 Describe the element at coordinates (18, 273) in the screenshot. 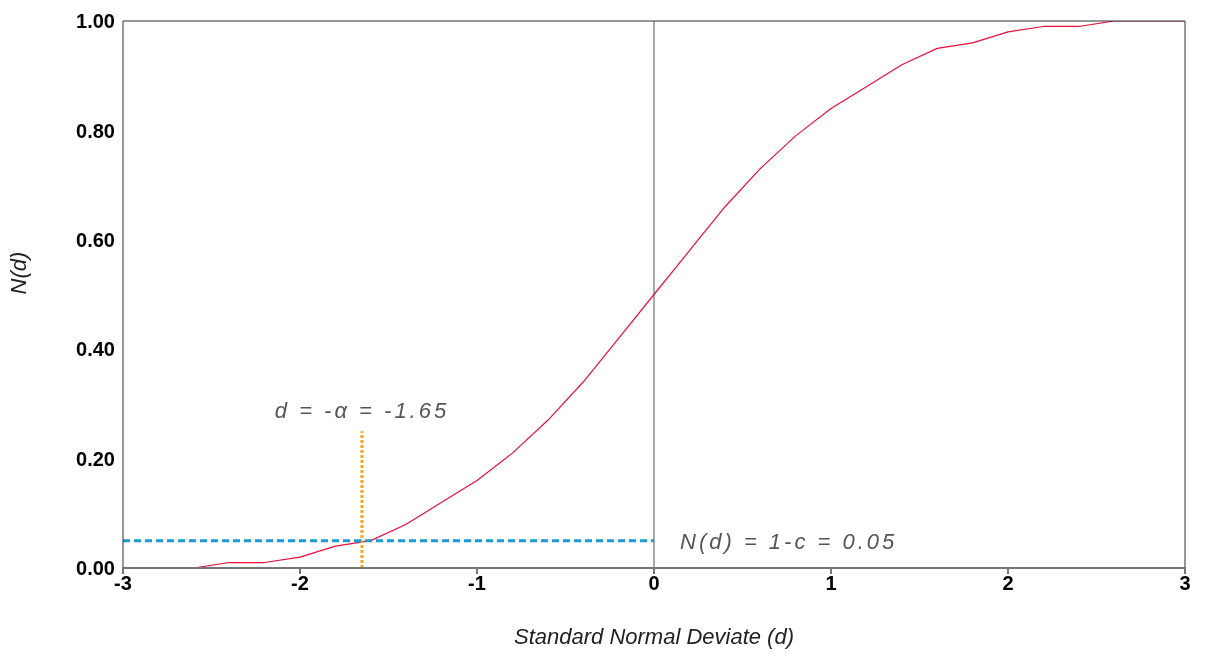

I see `y-axis-title: N(d)` at that location.